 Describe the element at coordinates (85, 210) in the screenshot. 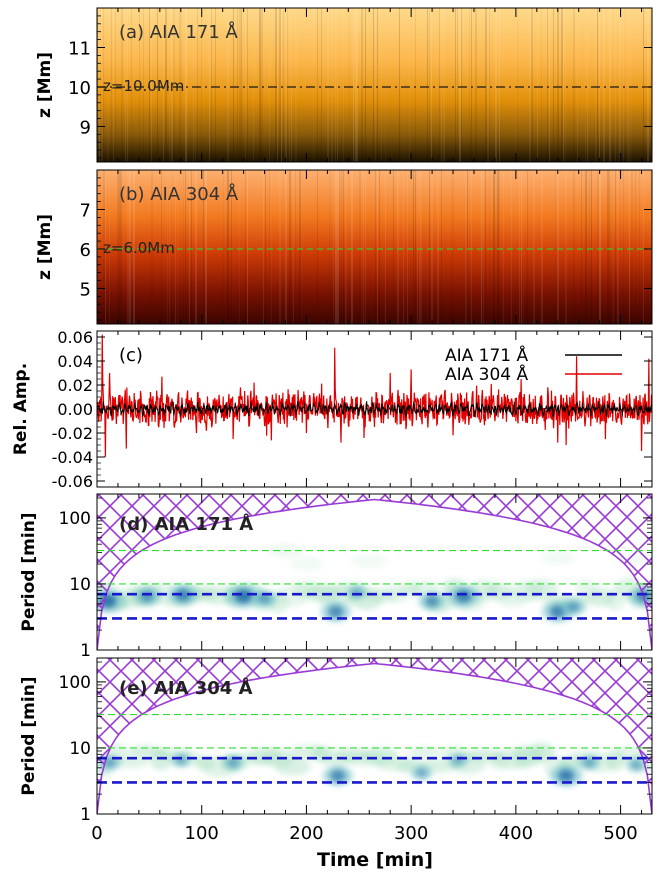

I see `y-tick-label: 7` at that location.